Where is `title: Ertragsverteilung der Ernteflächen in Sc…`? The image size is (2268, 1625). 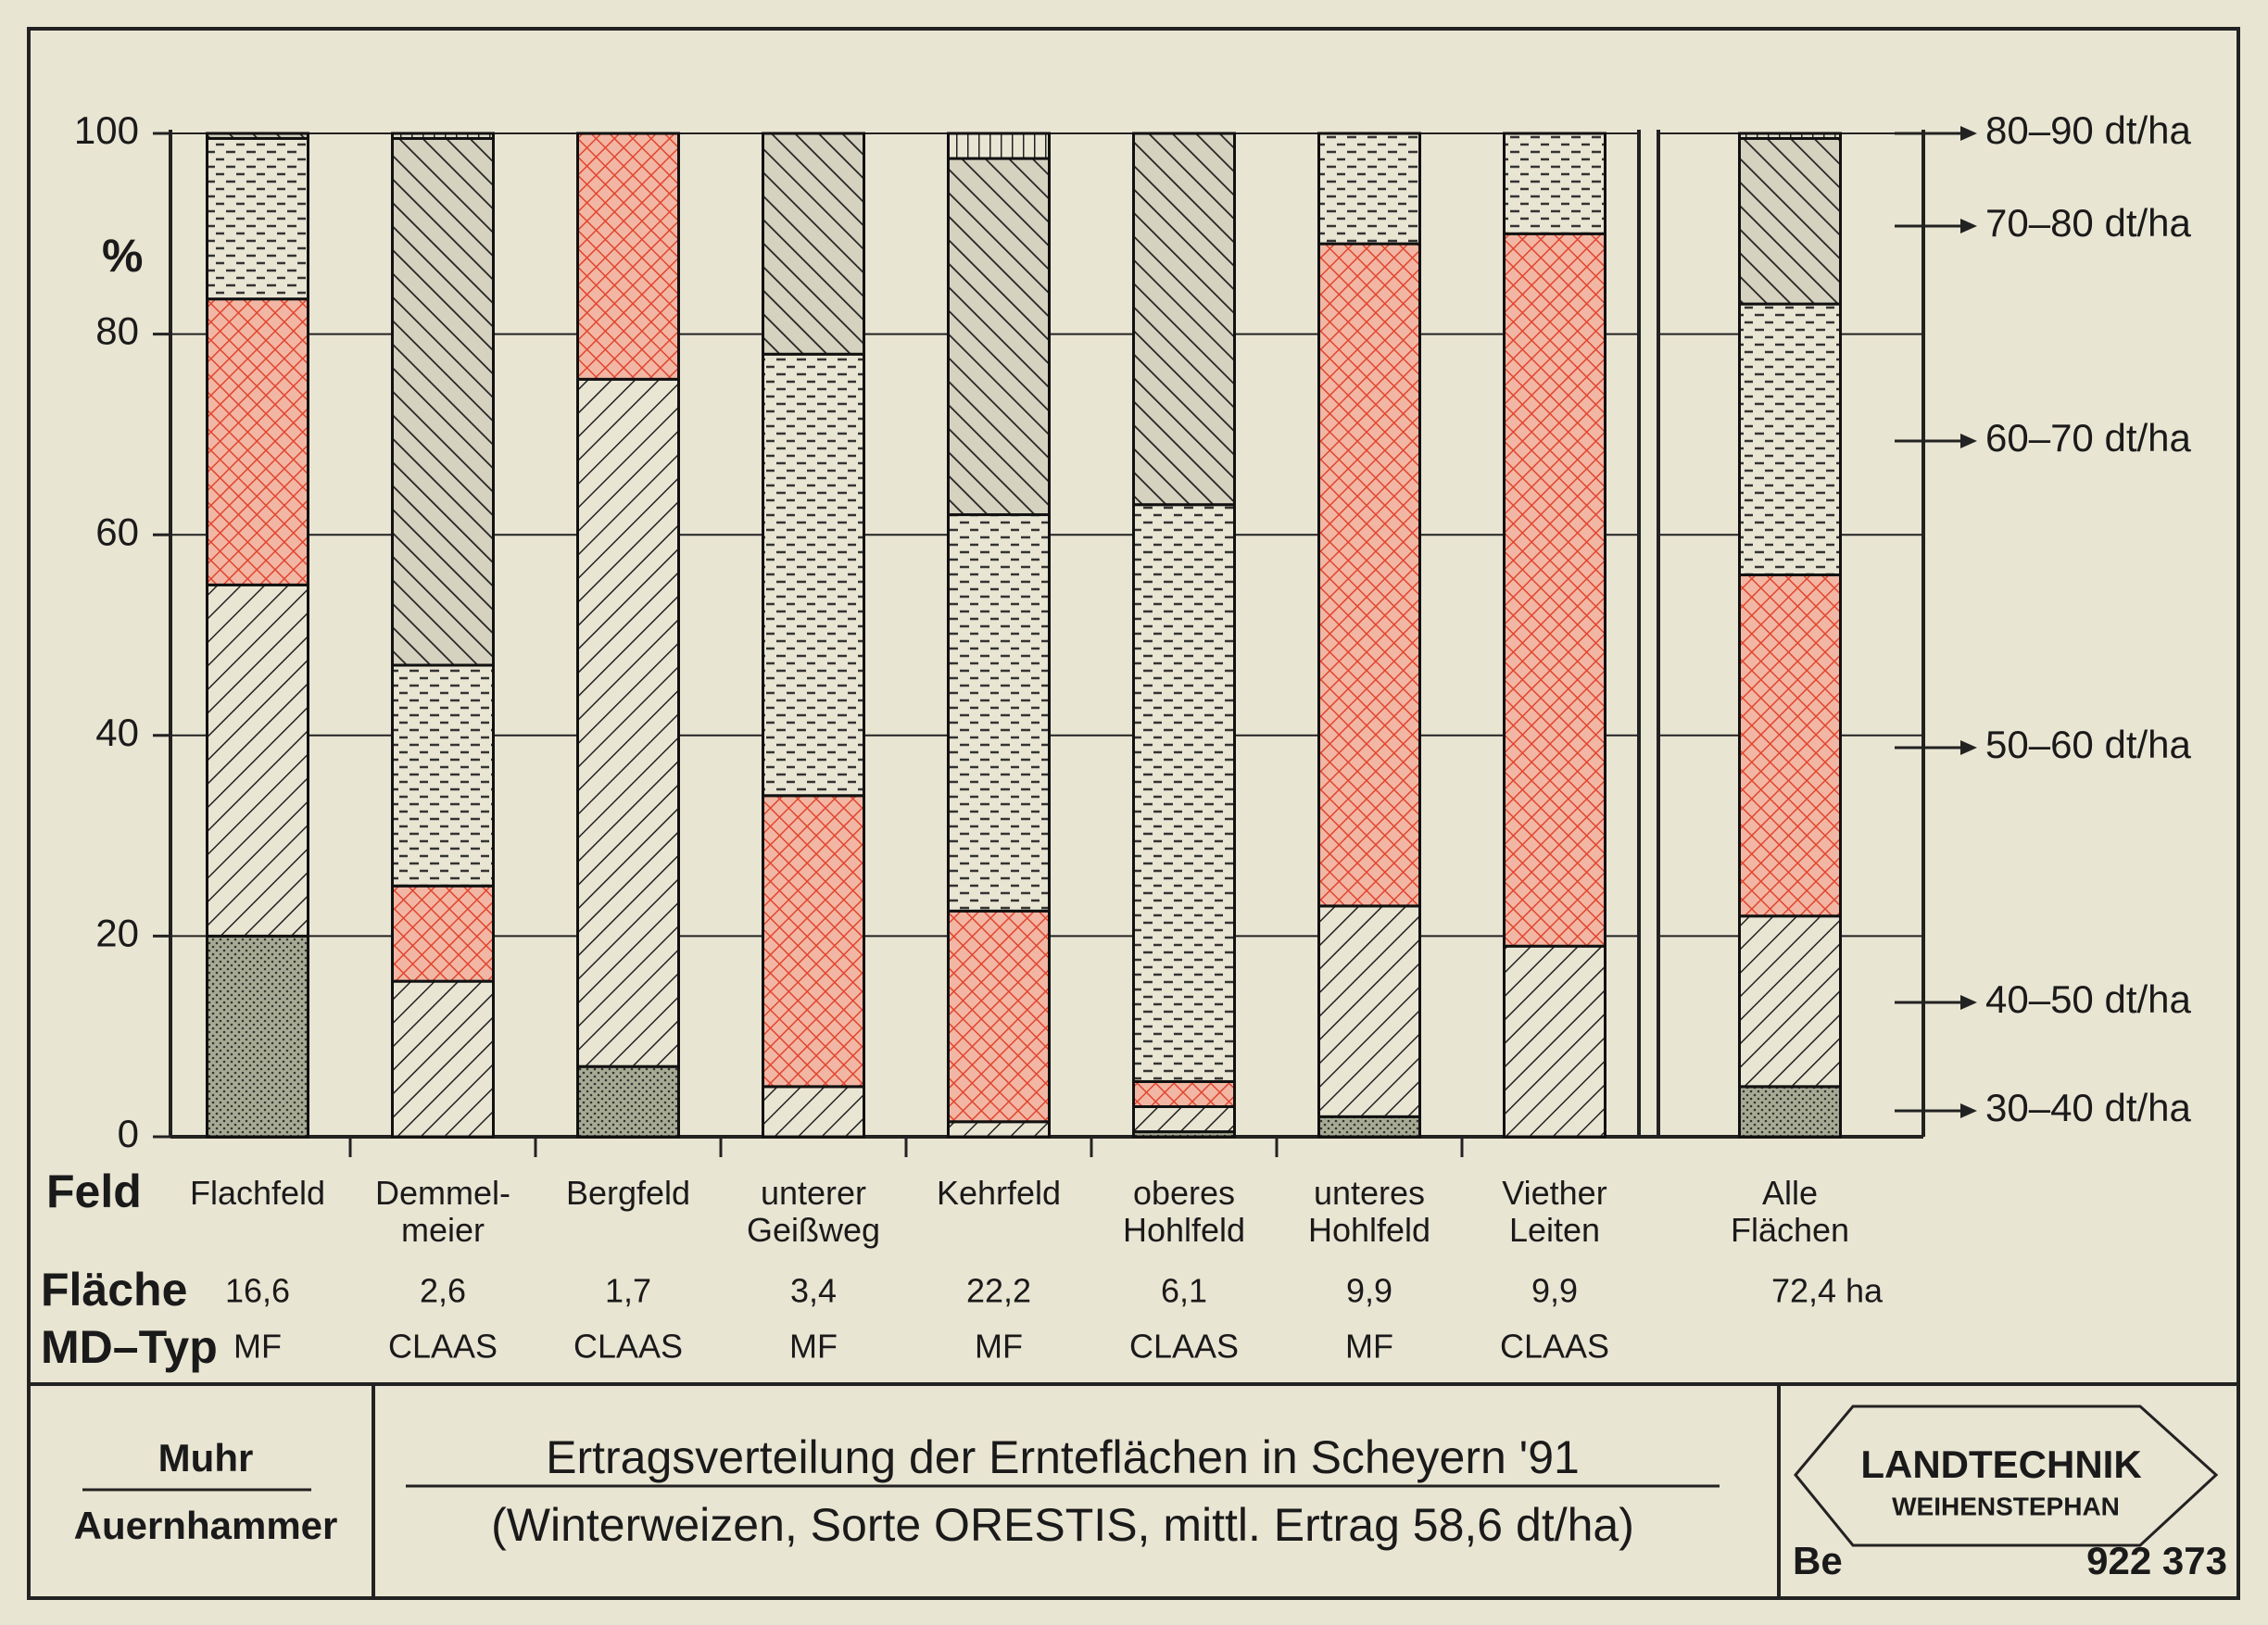 title: Ertragsverteilung der Ernteflächen in Sc… is located at coordinates (1063, 1457).